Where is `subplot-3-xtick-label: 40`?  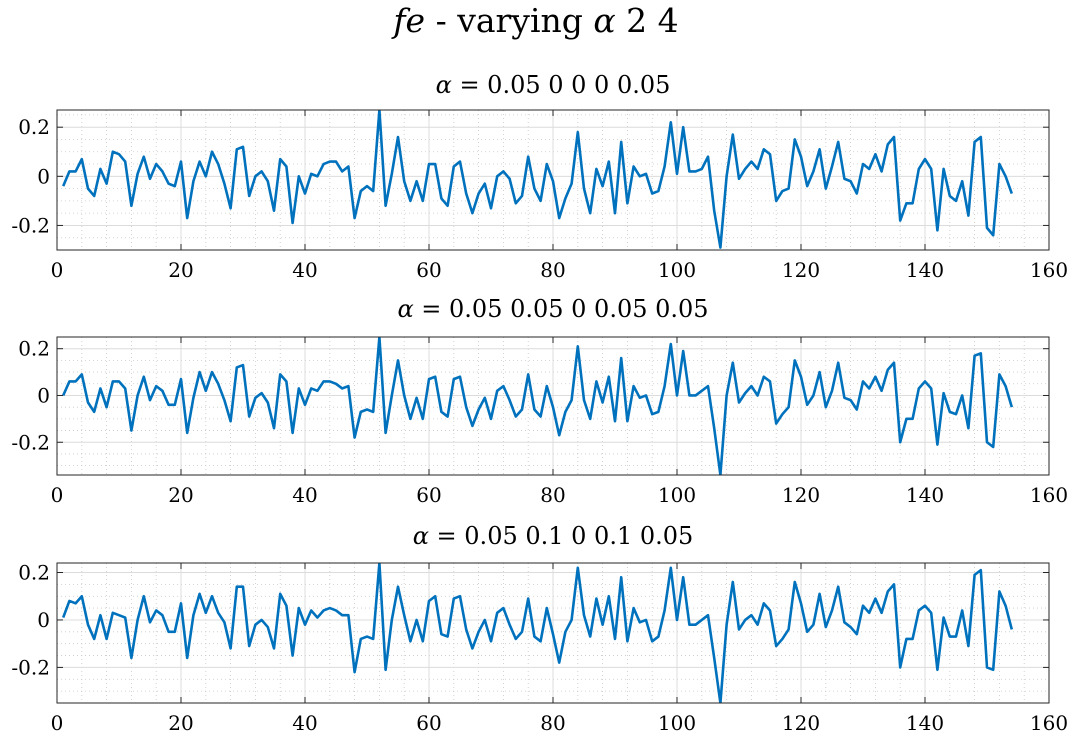
subplot-3-xtick-label: 40 is located at coordinates (304, 723).